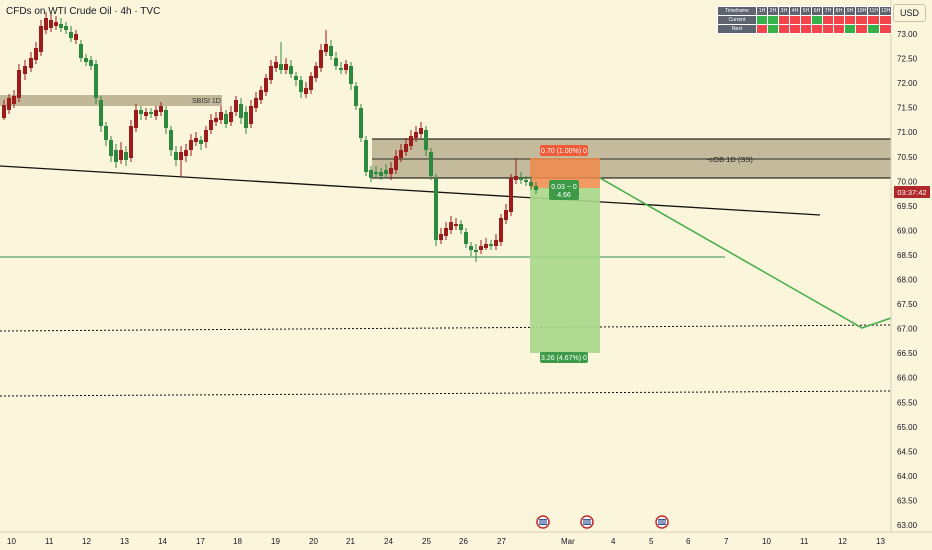 The height and width of the screenshot is (550, 932). Describe the element at coordinates (909, 13) in the screenshot. I see `currency-button: USD` at that location.